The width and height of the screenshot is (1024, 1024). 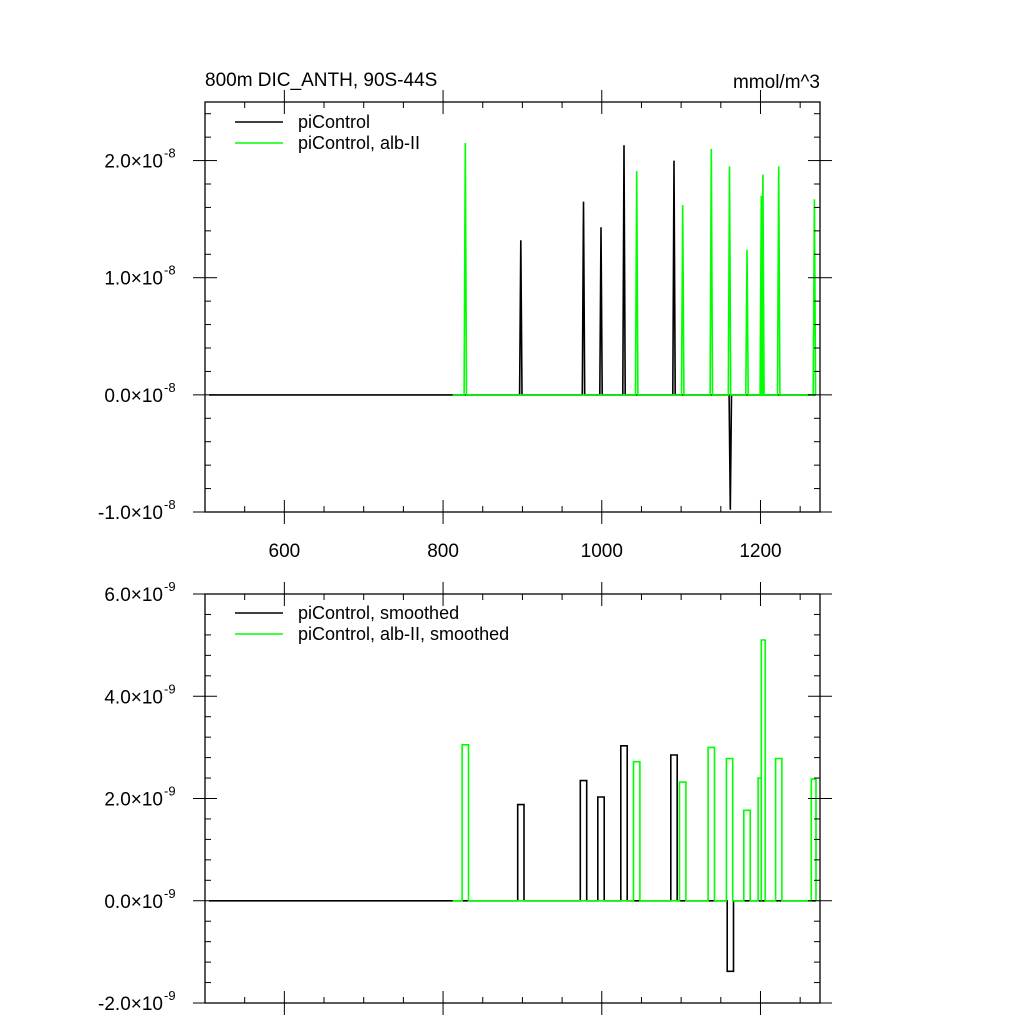 I want to click on y-tick-label: 4.0×10, so click(x=133, y=697).